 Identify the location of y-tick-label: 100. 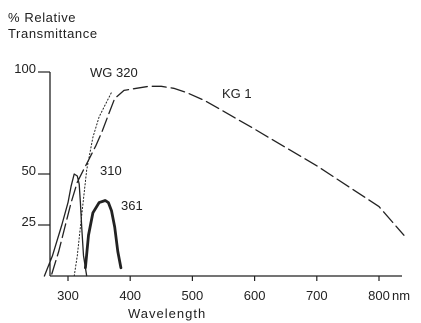
(25, 68).